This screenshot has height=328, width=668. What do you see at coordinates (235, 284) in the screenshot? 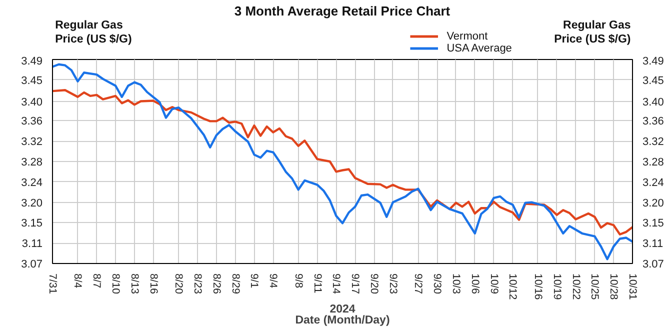
I see `x-tick-label: 8/29` at bounding box center [235, 284].